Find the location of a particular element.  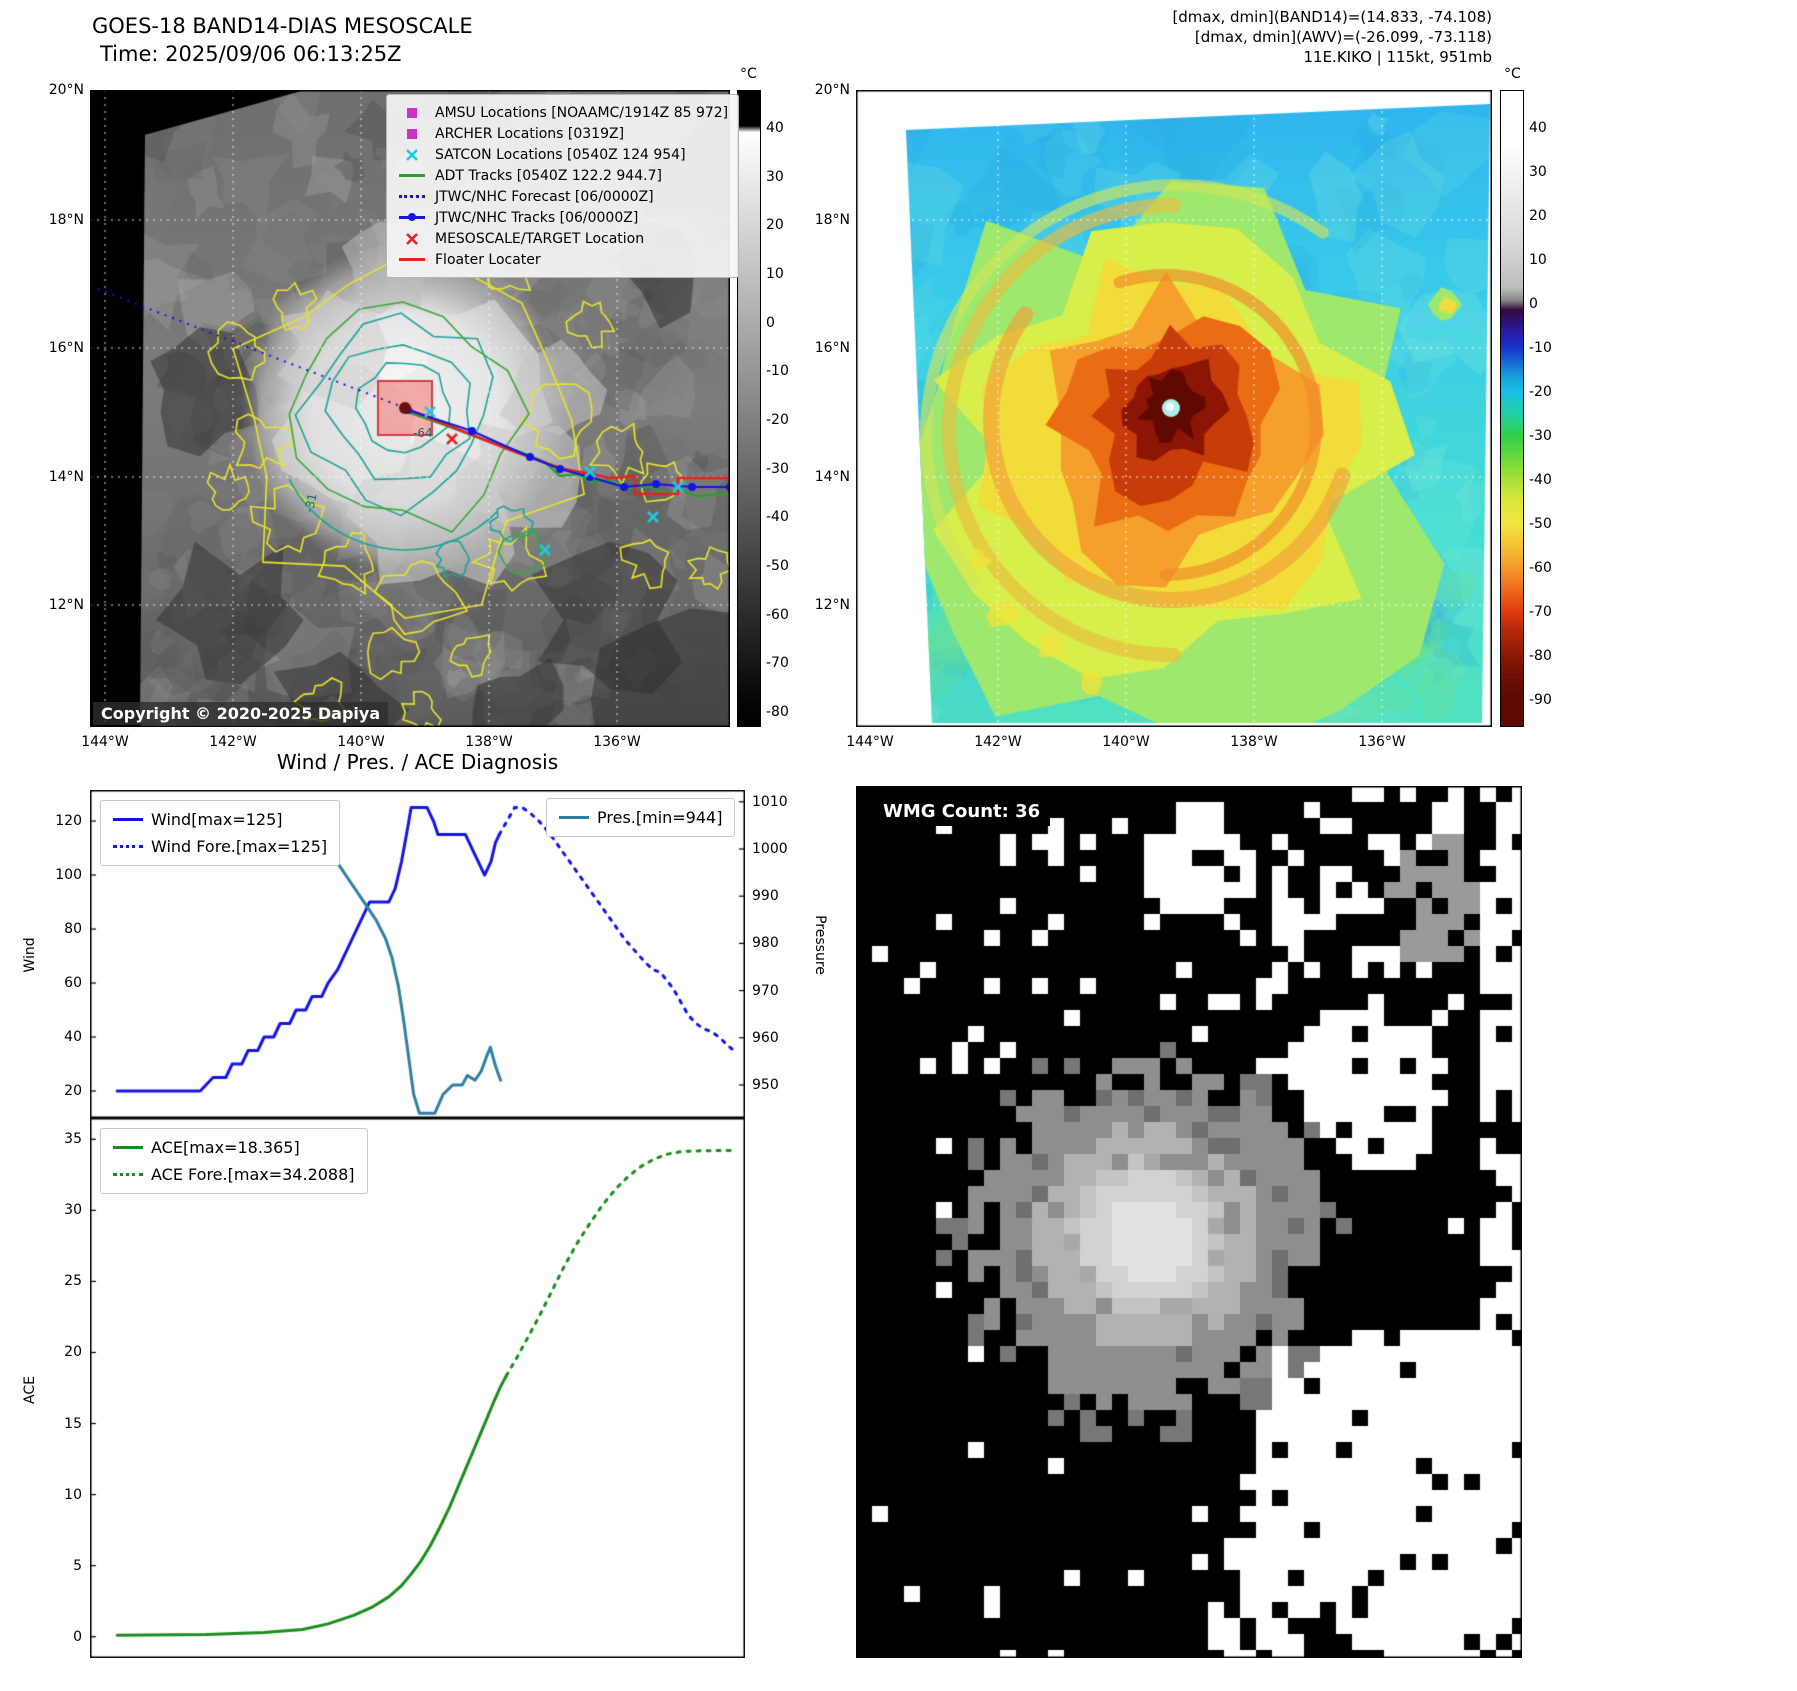

pressure-legend-row: Pres.[min=944] is located at coordinates (640, 817).